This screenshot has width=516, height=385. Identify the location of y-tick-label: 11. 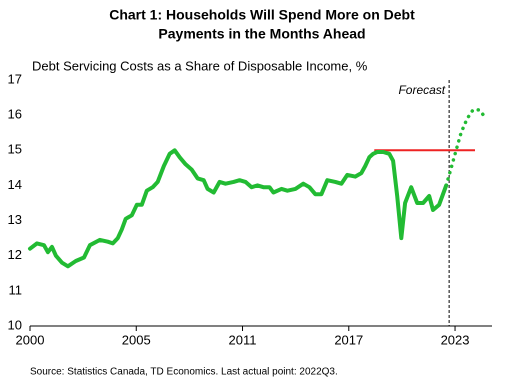
(16, 289).